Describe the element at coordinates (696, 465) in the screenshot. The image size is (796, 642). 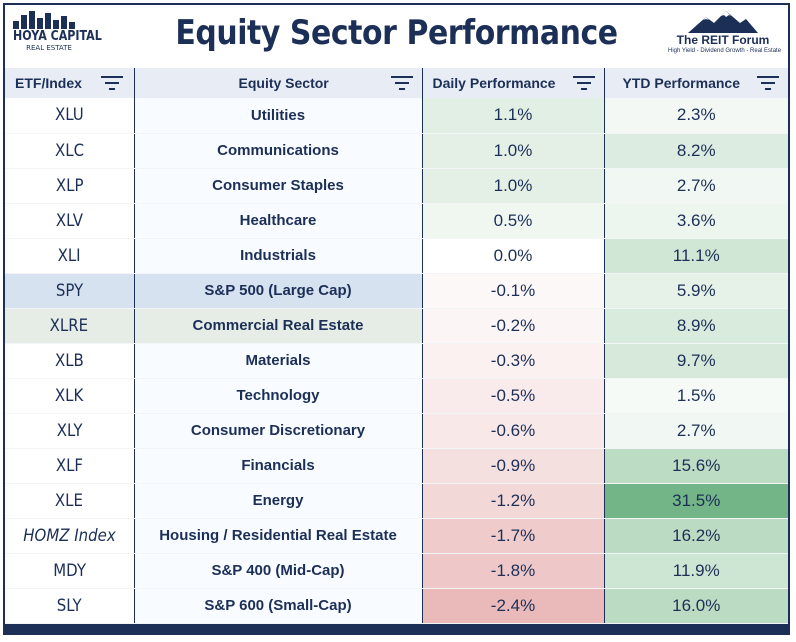
I see `ytd-performance-cell-text: 15.6%` at that location.